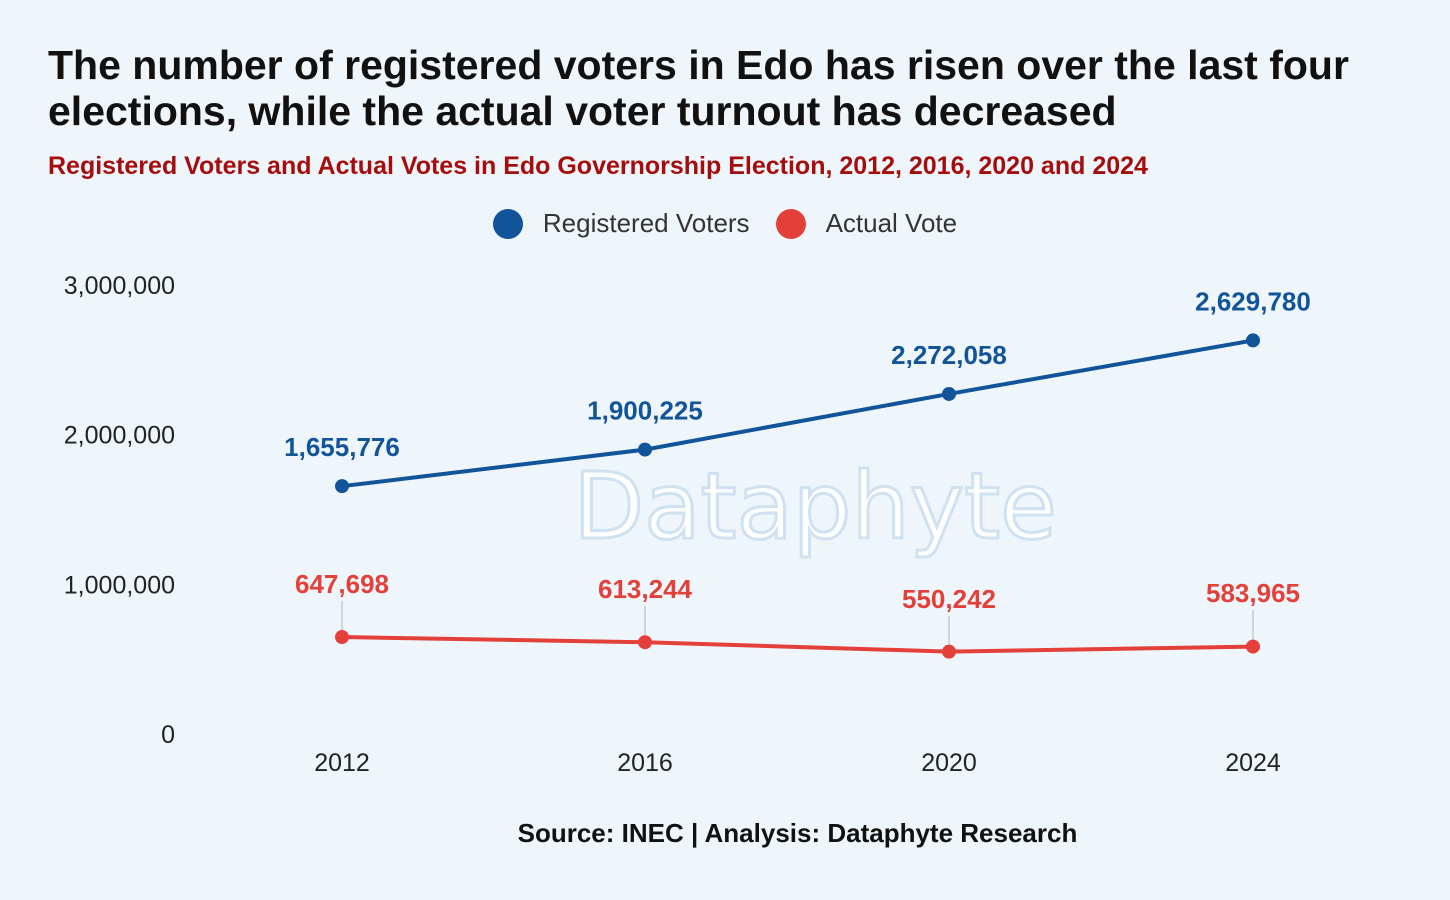 This screenshot has height=900, width=1450. What do you see at coordinates (342, 447) in the screenshot?
I see `registered-voters-data-label: 1,655,776` at bounding box center [342, 447].